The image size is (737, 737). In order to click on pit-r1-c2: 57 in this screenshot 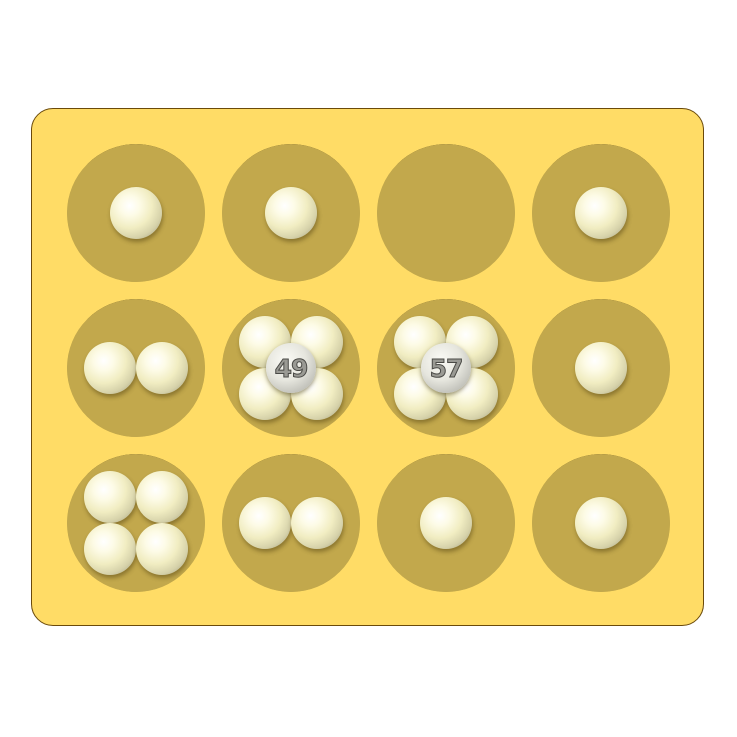, I will do `click(446, 368)`.